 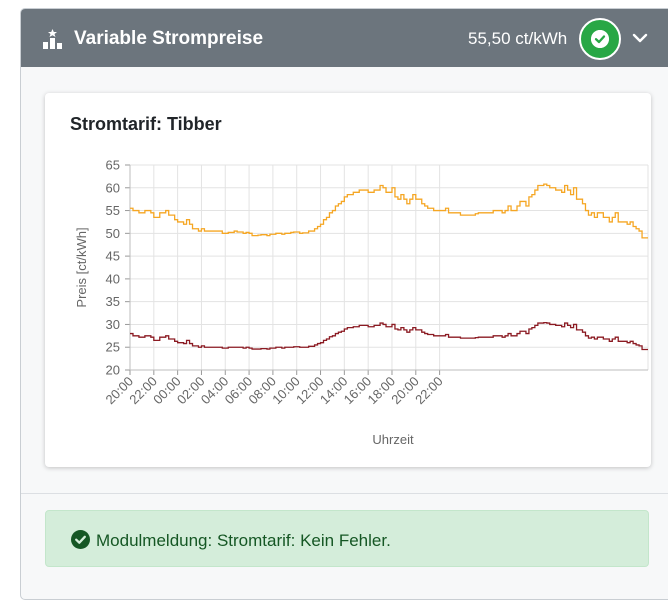 What do you see at coordinates (113, 301) in the screenshot?
I see `y-tick-label: 35` at bounding box center [113, 301].